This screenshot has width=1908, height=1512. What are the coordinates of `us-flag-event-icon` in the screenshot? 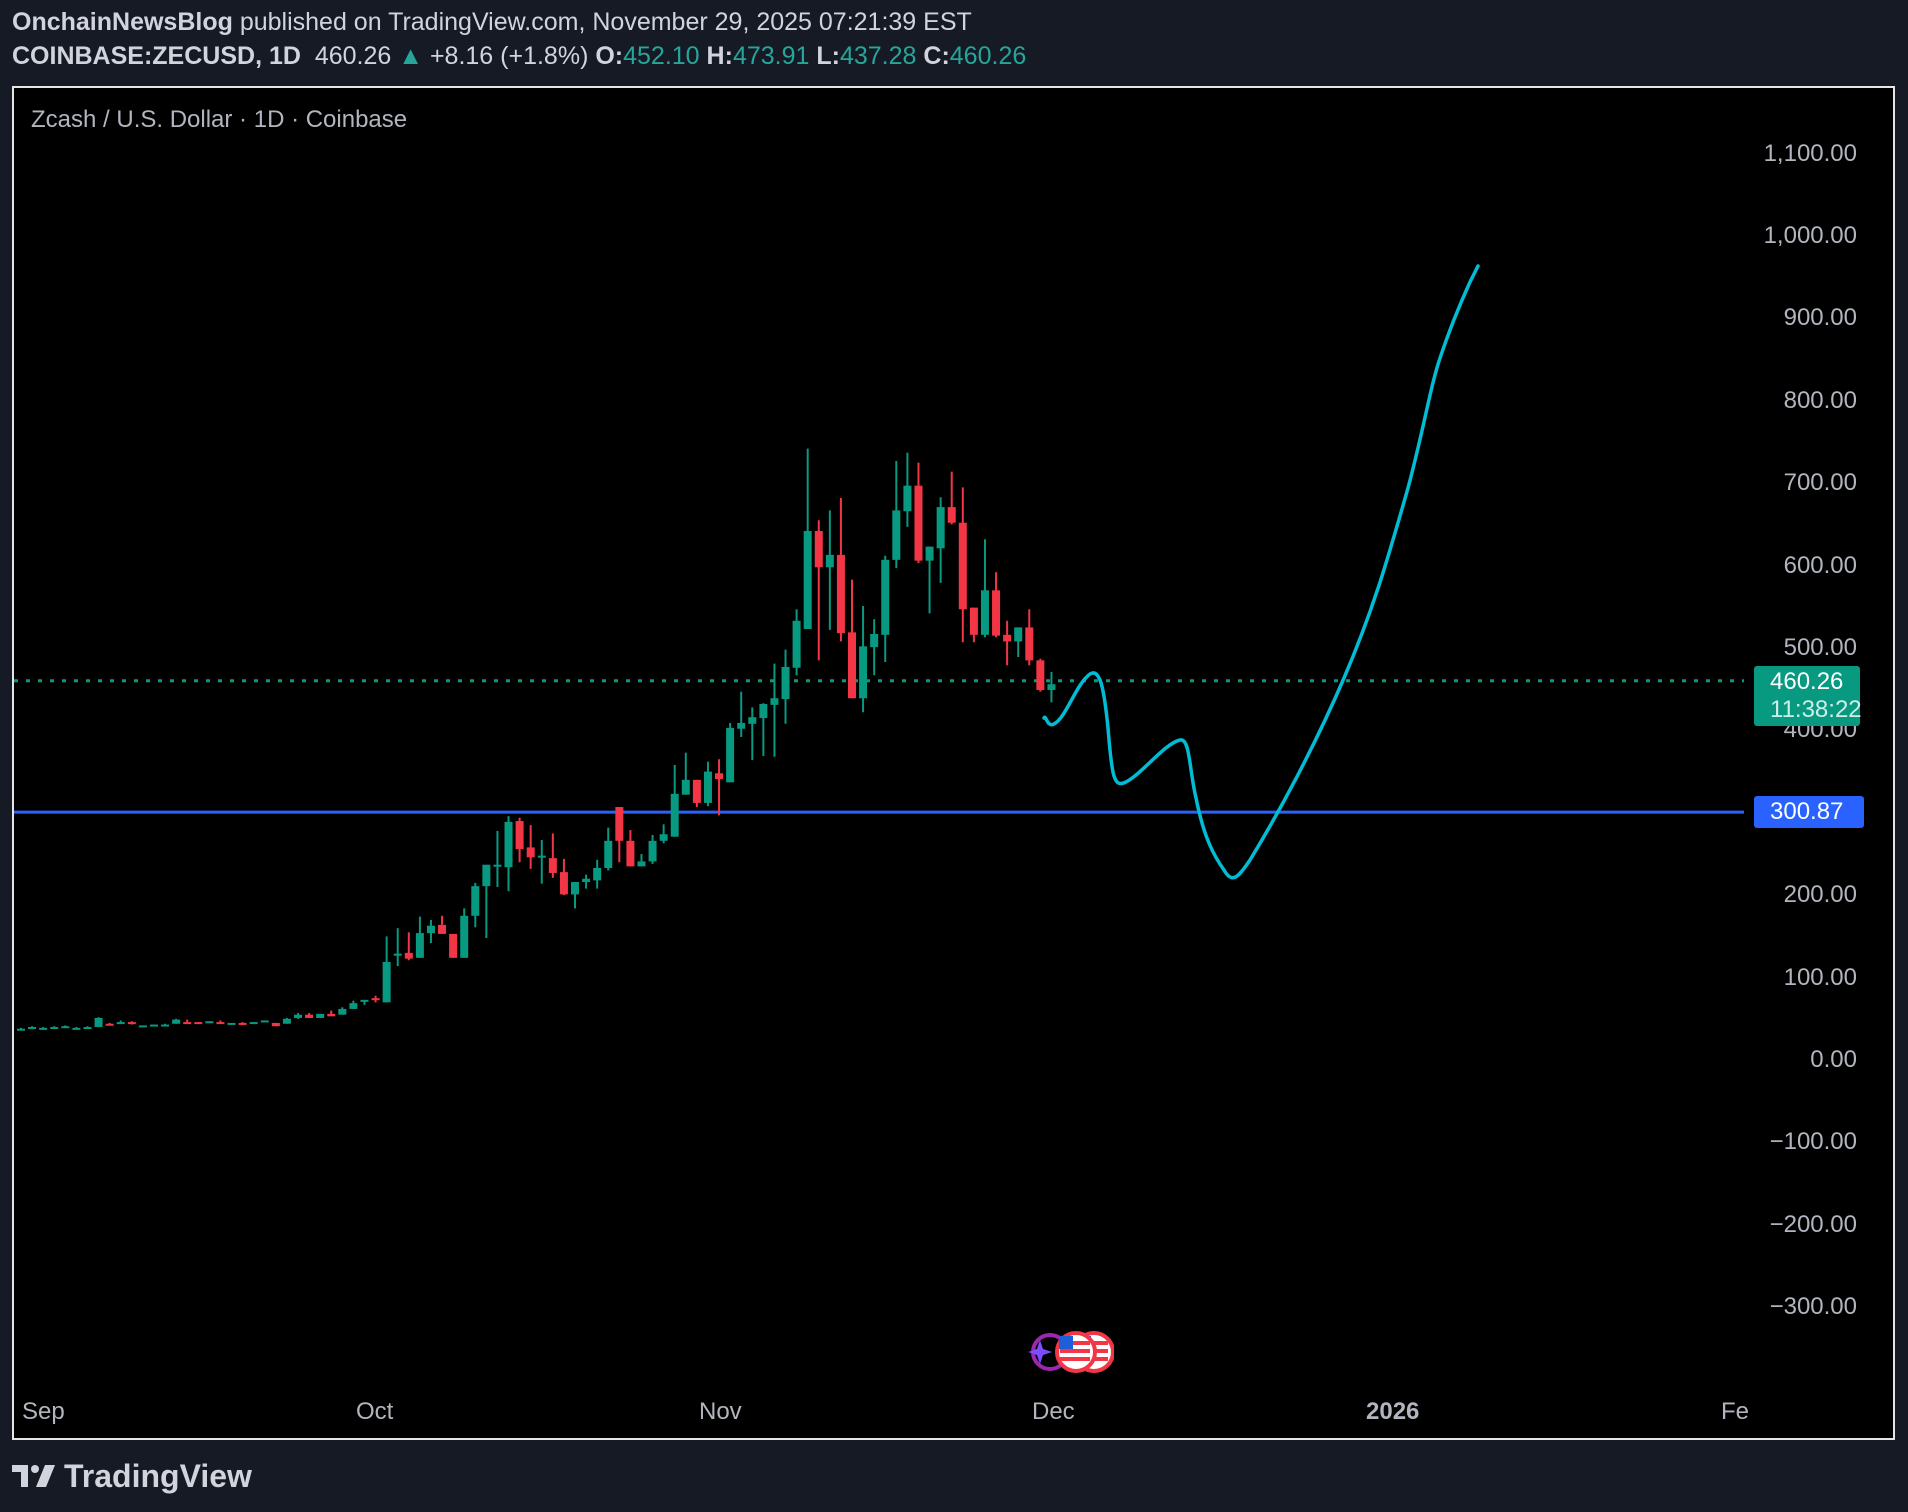 It's located at (1076, 1352).